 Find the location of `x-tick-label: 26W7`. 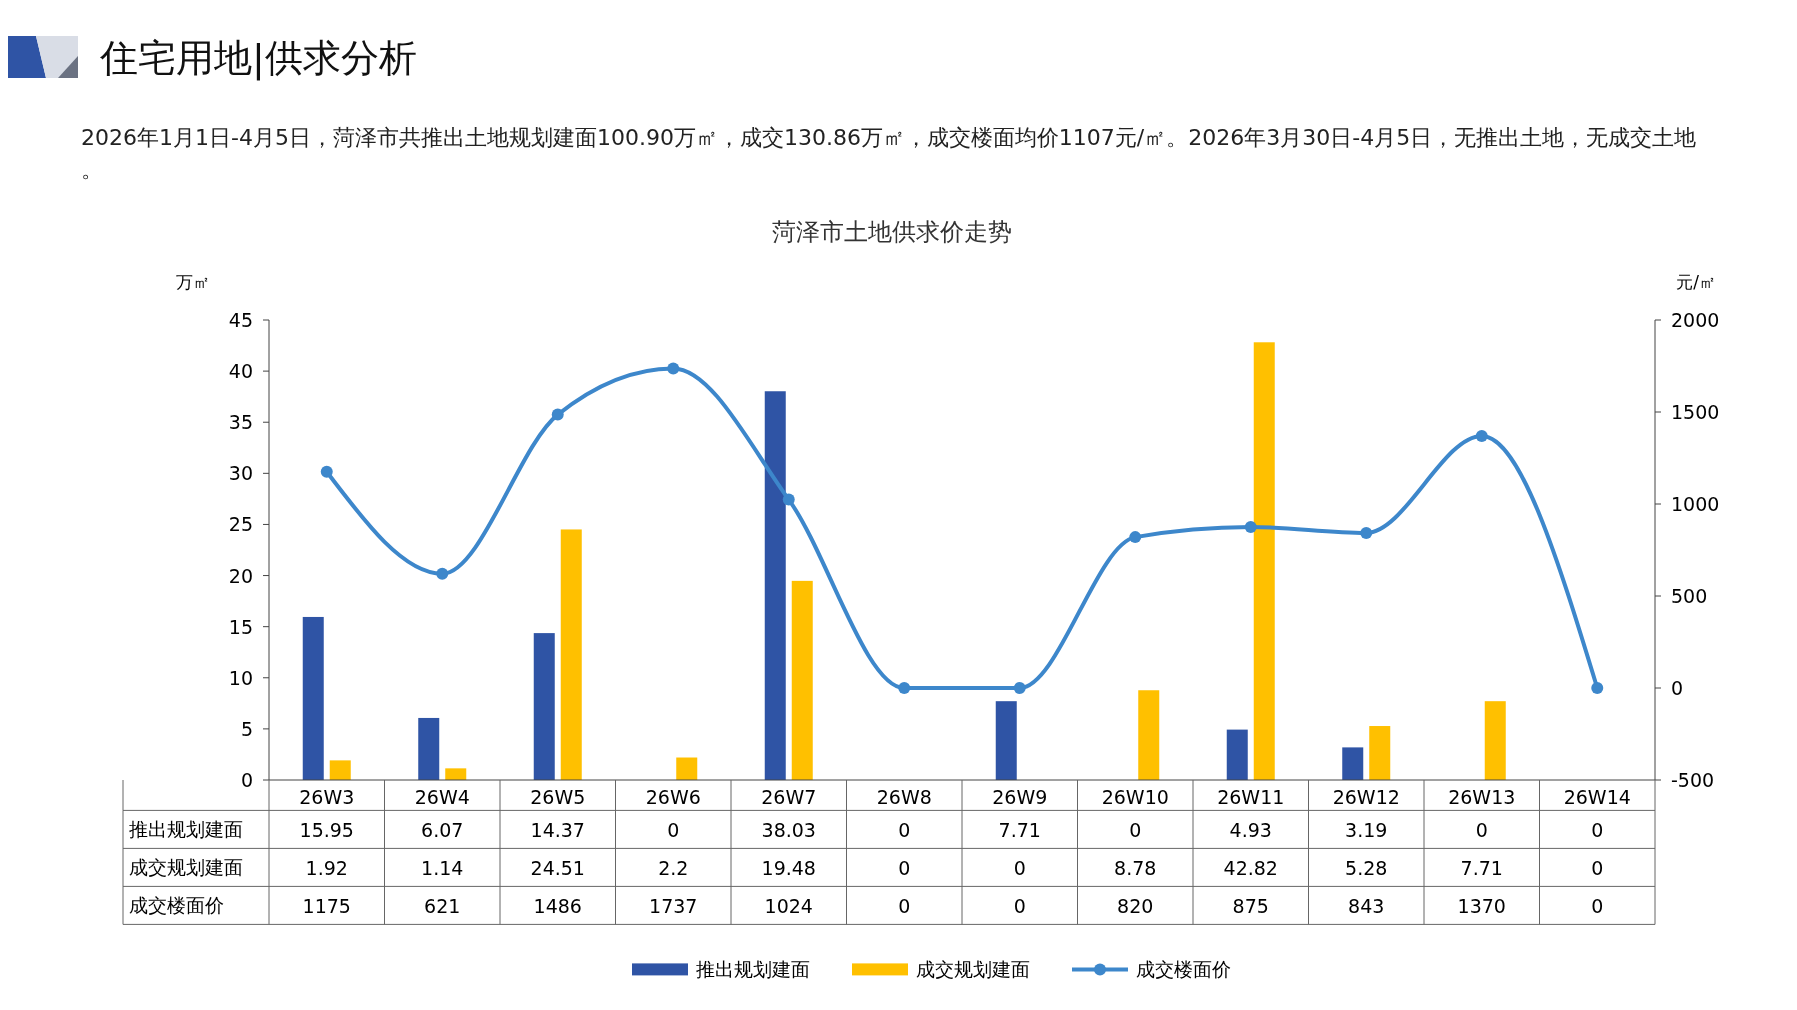

x-tick-label: 26W7 is located at coordinates (789, 797).